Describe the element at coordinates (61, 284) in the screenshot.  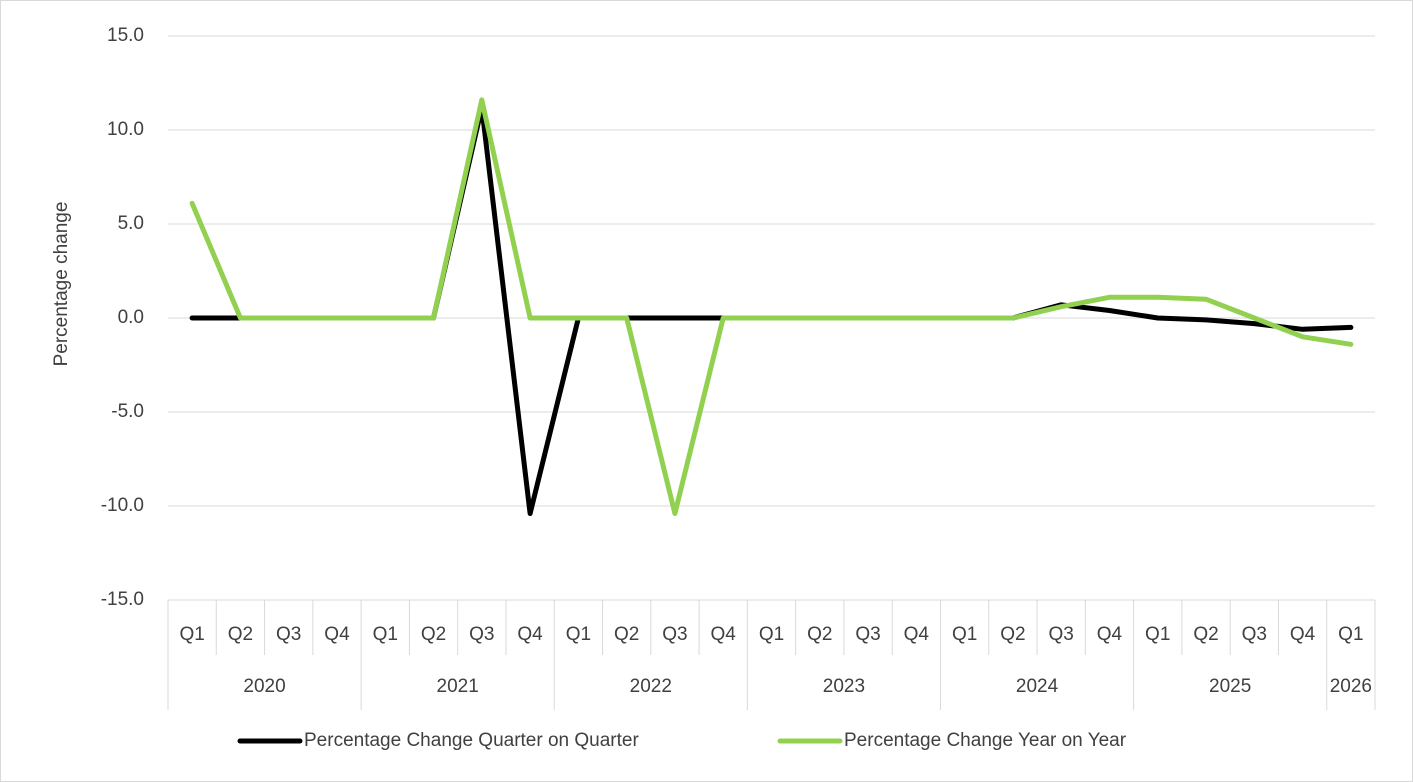
I see `y-axis-label: Percentage change` at that location.